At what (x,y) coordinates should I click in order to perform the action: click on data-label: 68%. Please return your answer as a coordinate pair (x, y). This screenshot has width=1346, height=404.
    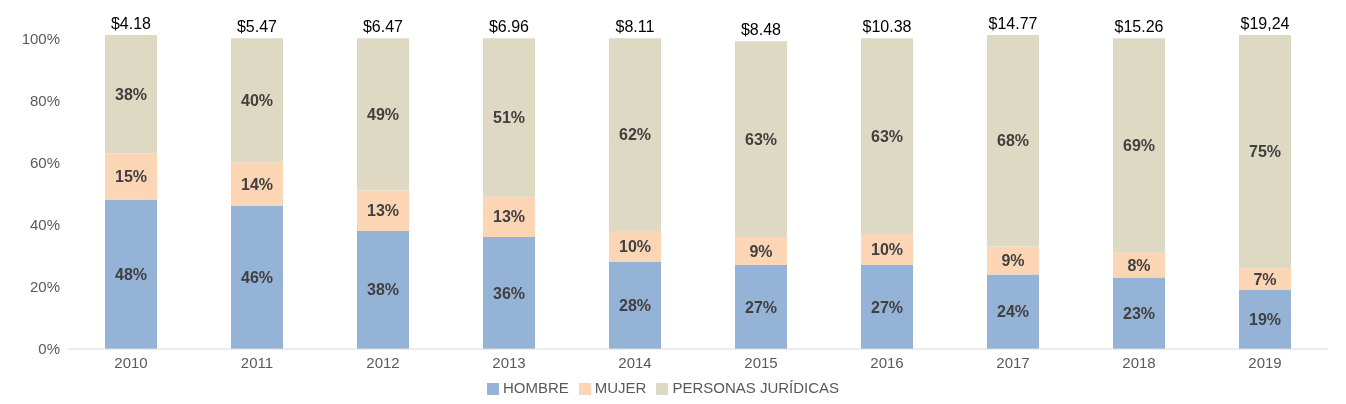
    Looking at the image, I should click on (1013, 141).